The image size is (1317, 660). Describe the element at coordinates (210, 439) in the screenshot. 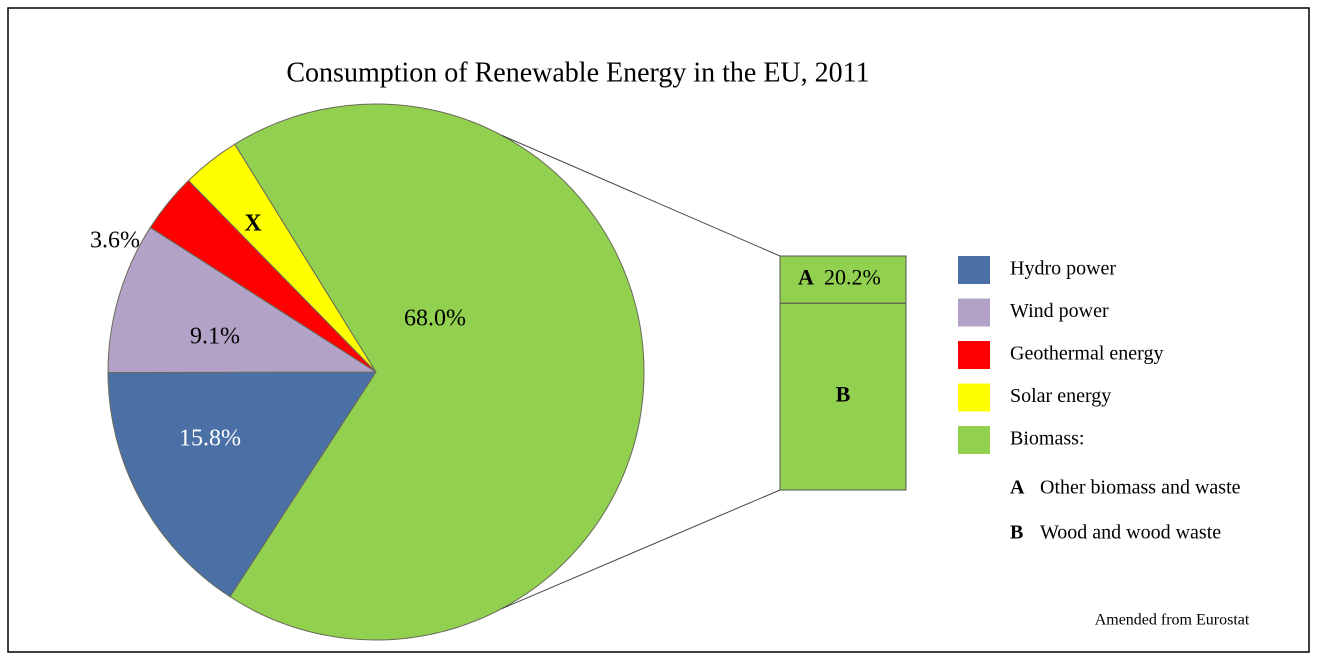

I see `data-label: 15.8%` at that location.